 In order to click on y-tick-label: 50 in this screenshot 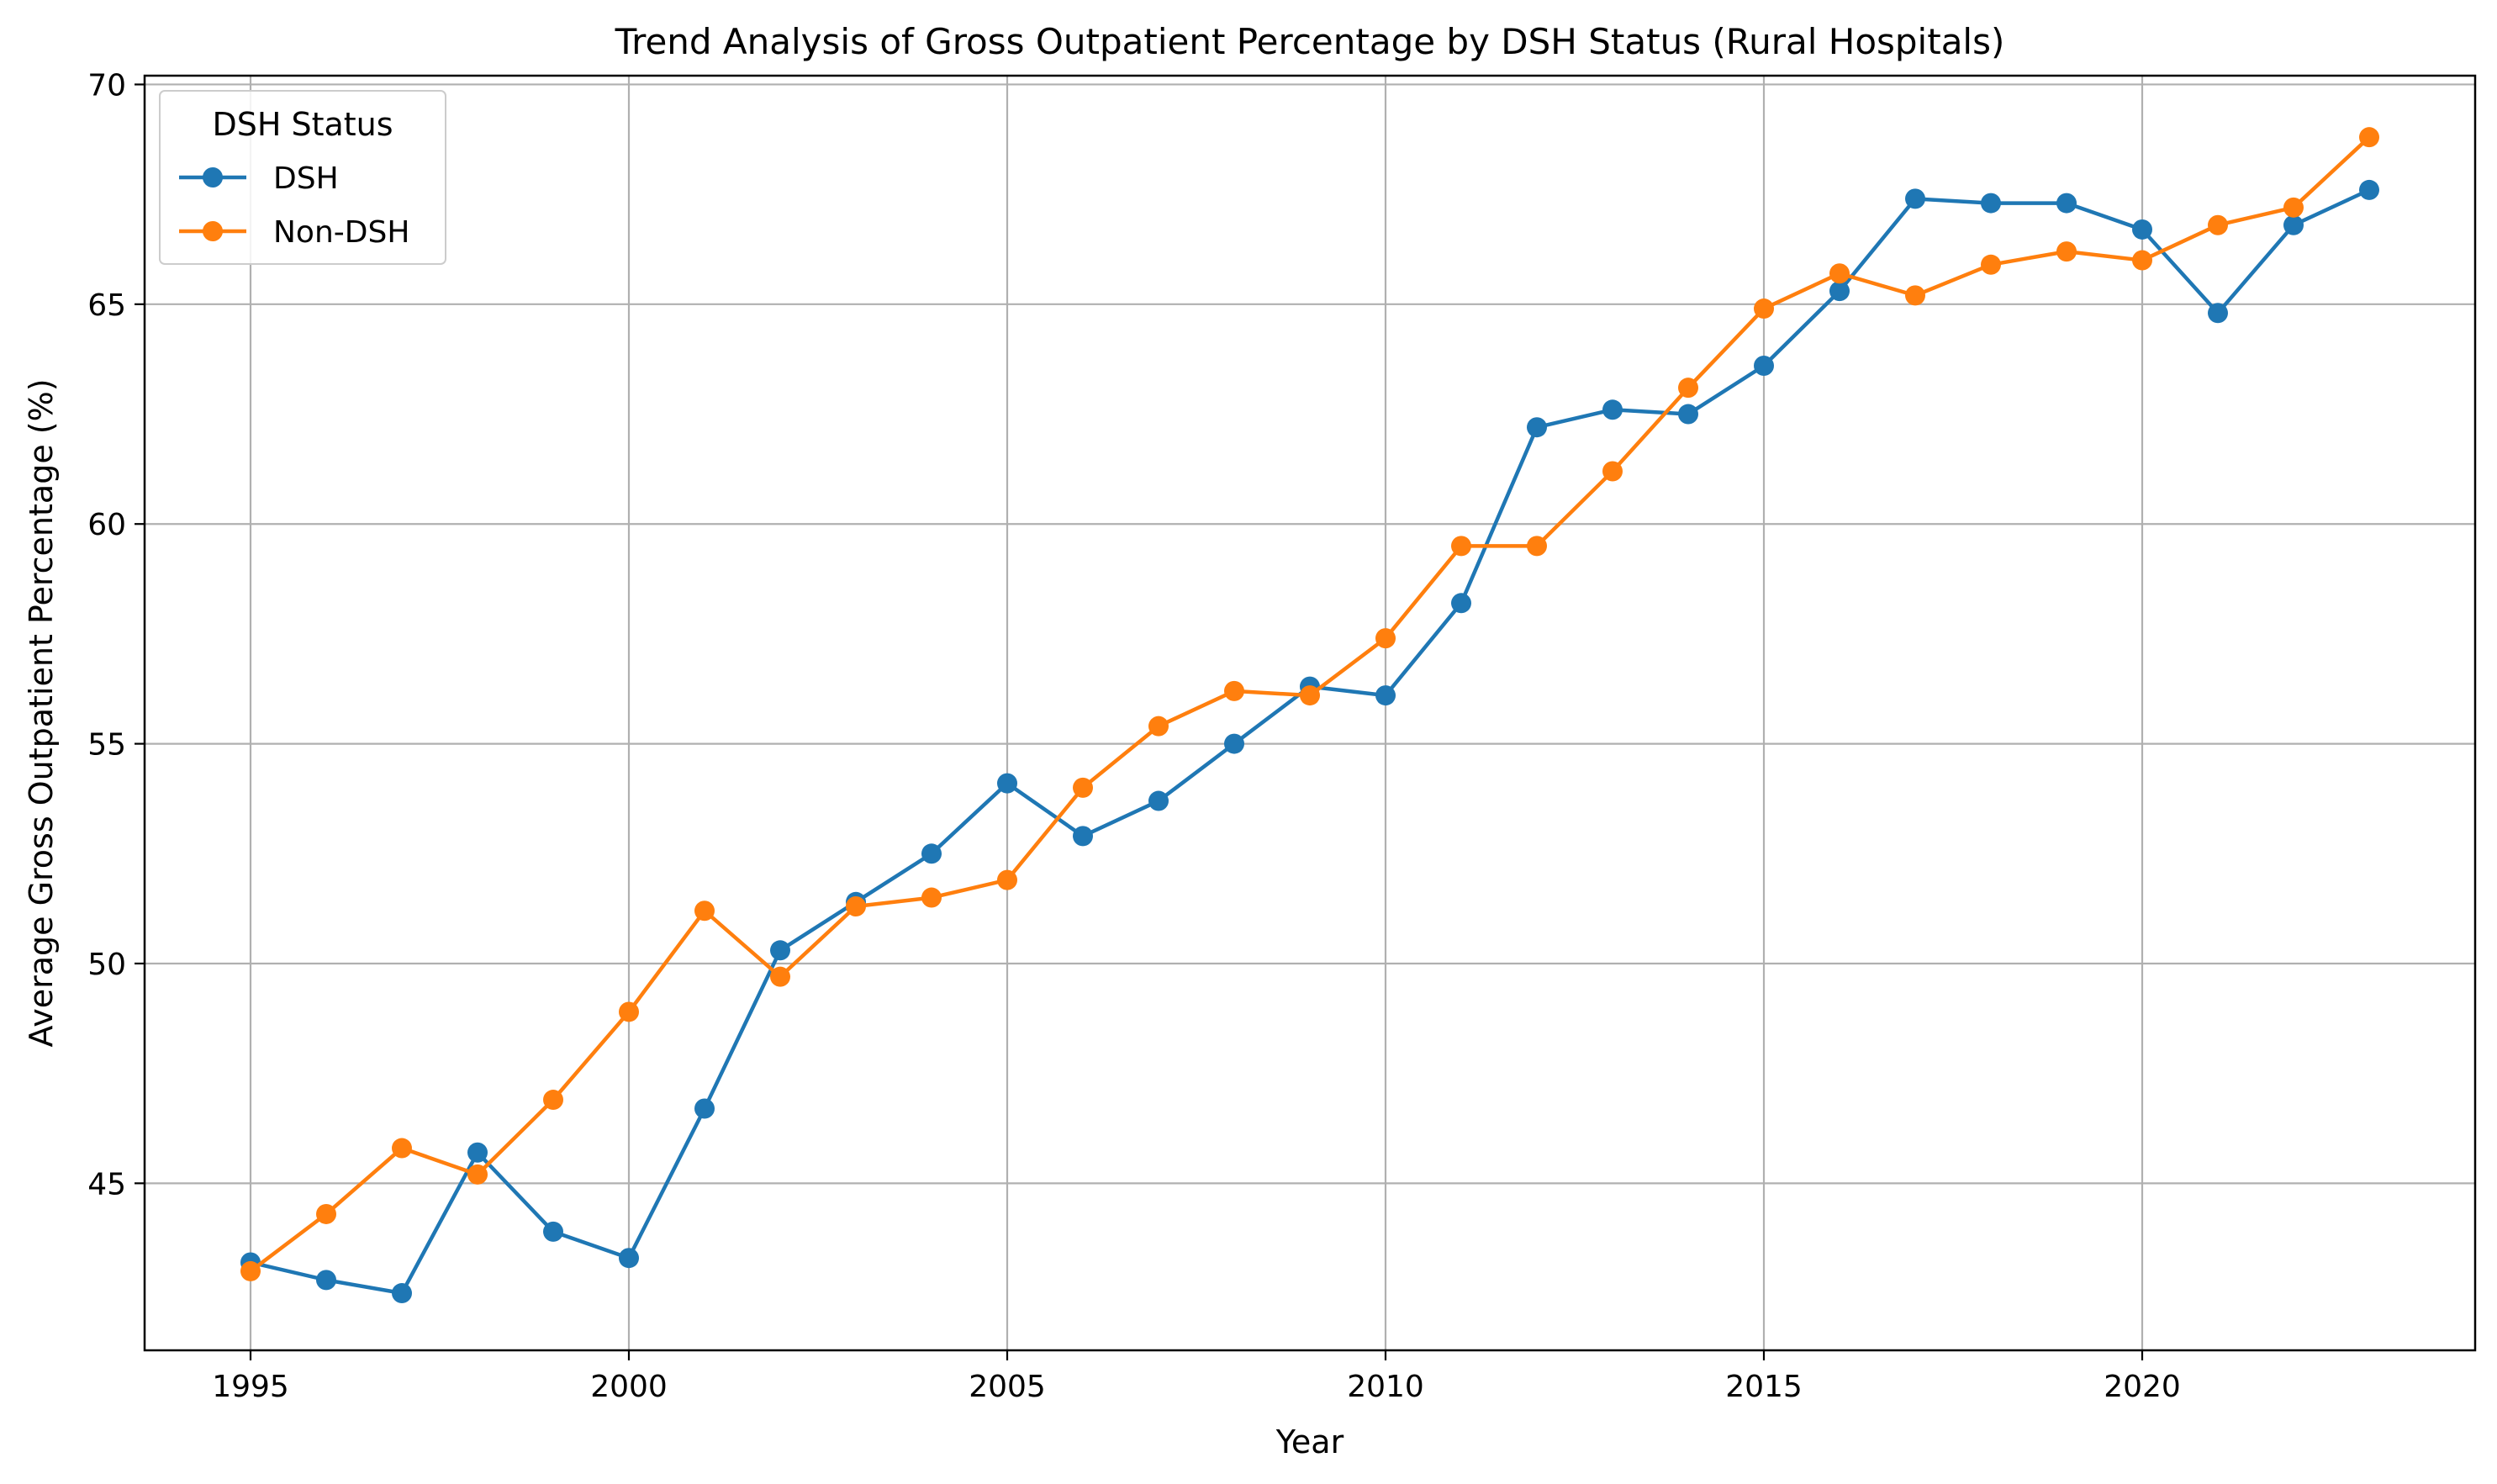, I will do `click(106, 965)`.